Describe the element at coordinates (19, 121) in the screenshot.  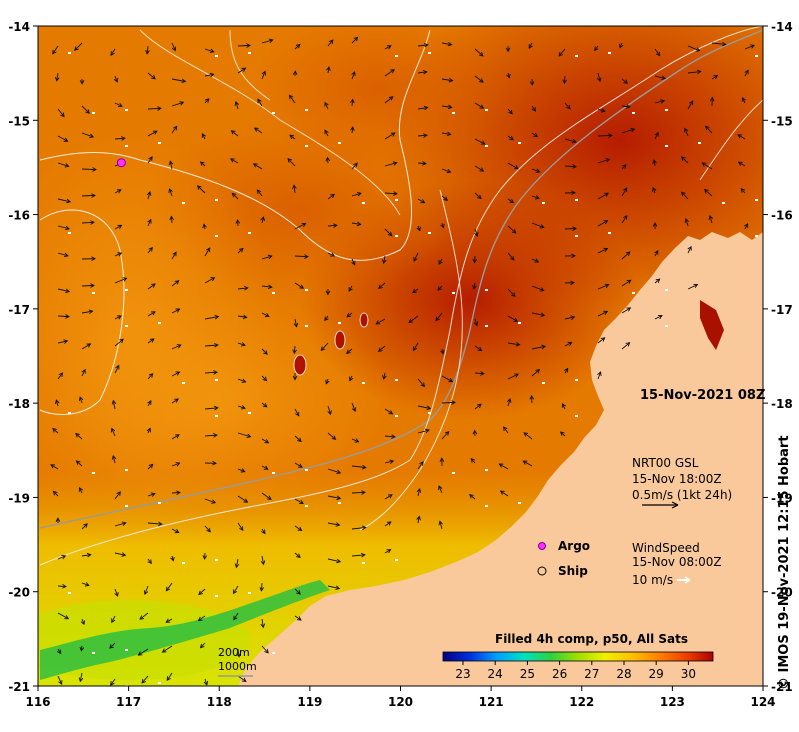
I see `lat-tick-label-left: -15` at that location.